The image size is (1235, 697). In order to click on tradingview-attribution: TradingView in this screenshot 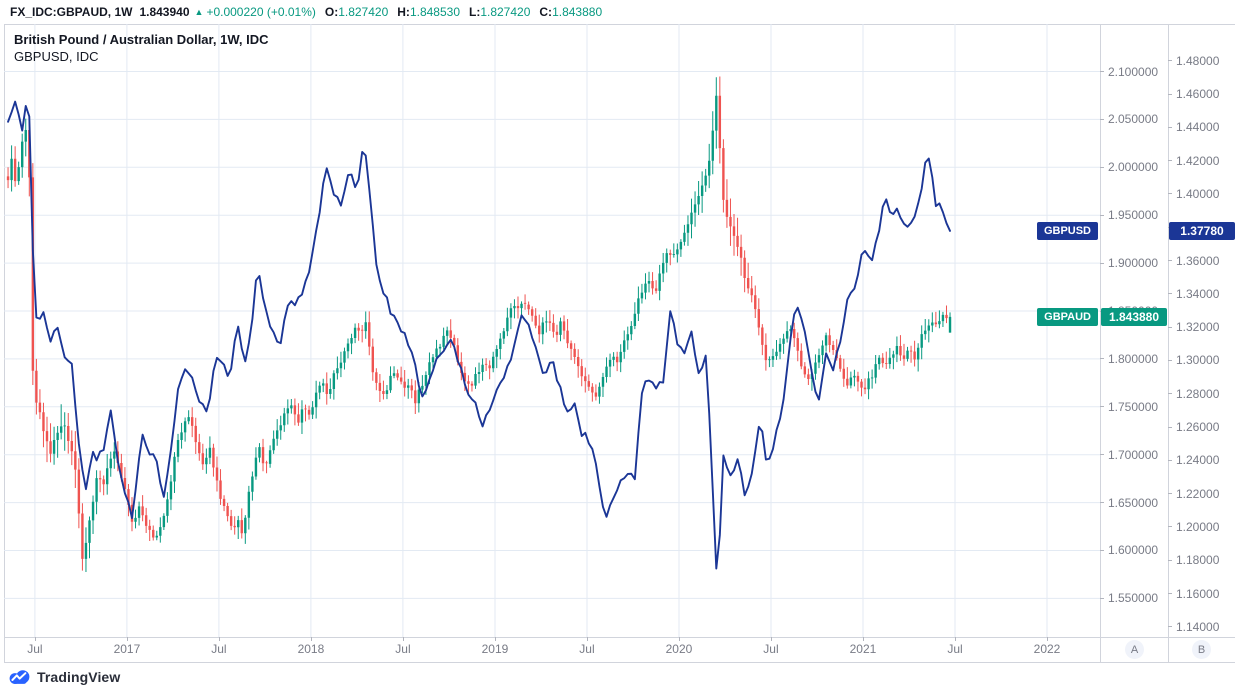, I will do `click(64, 677)`.